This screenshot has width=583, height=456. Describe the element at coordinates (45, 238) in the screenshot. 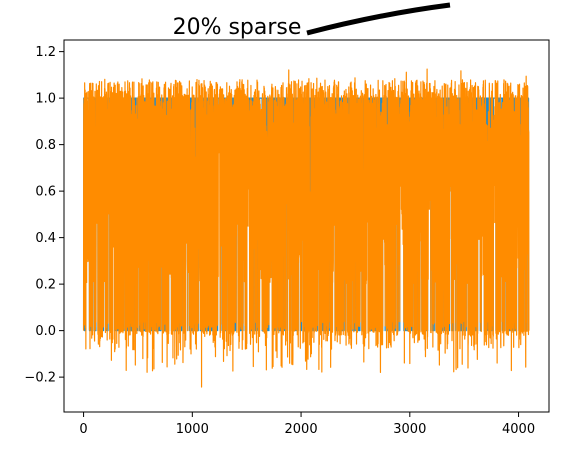

I see `y-tick-label: 0.4` at that location.